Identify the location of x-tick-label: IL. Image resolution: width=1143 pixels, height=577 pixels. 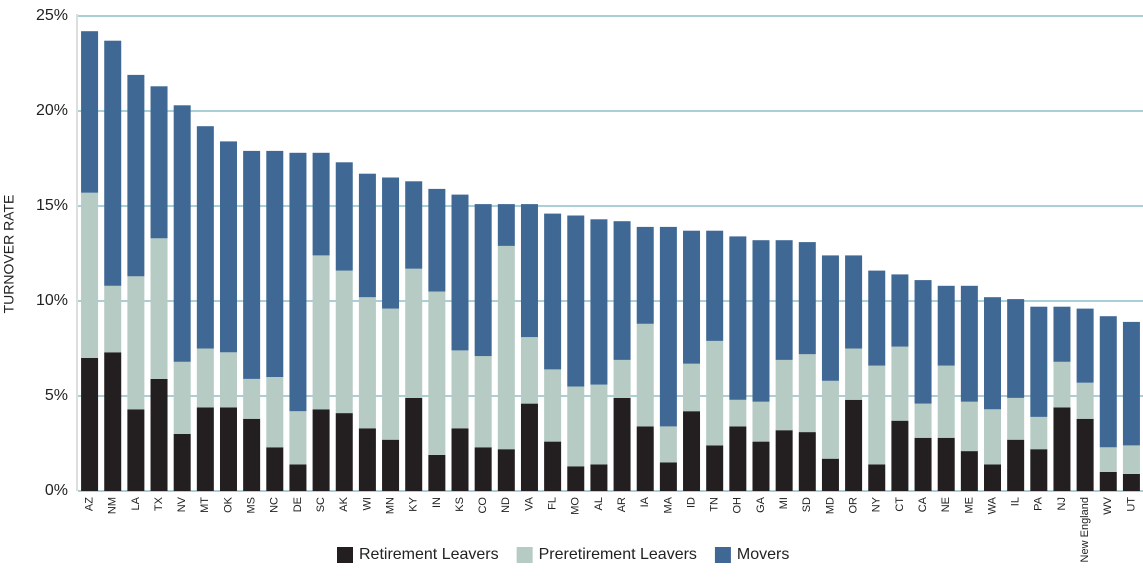
(1016, 501).